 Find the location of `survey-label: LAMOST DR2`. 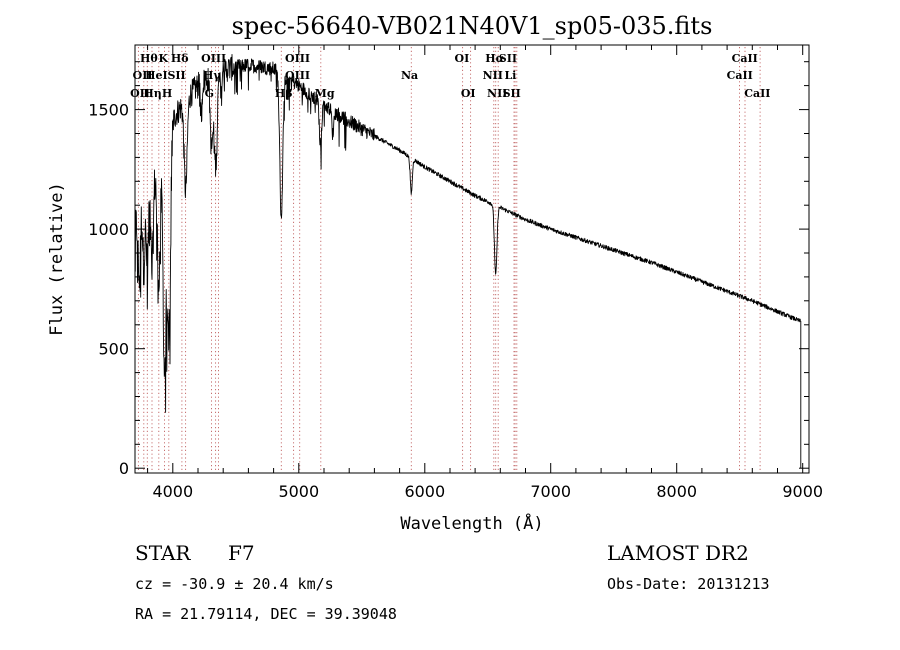

survey-label: LAMOST DR2 is located at coordinates (678, 553).